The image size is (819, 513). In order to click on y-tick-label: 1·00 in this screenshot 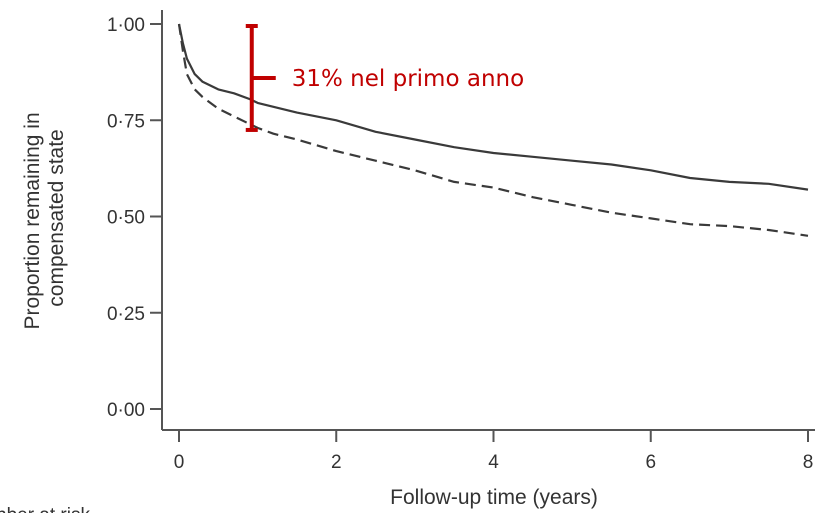, I will do `click(126, 25)`.